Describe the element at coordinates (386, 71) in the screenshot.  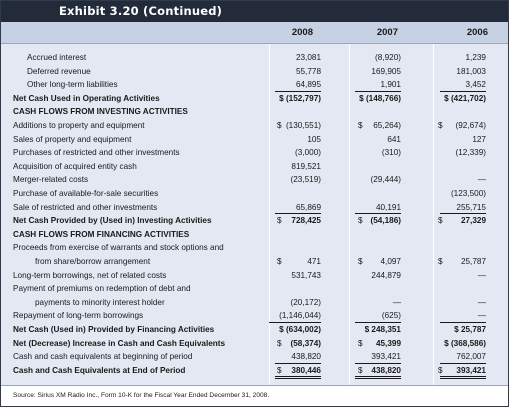
I see `value-2007: 169,905` at that location.